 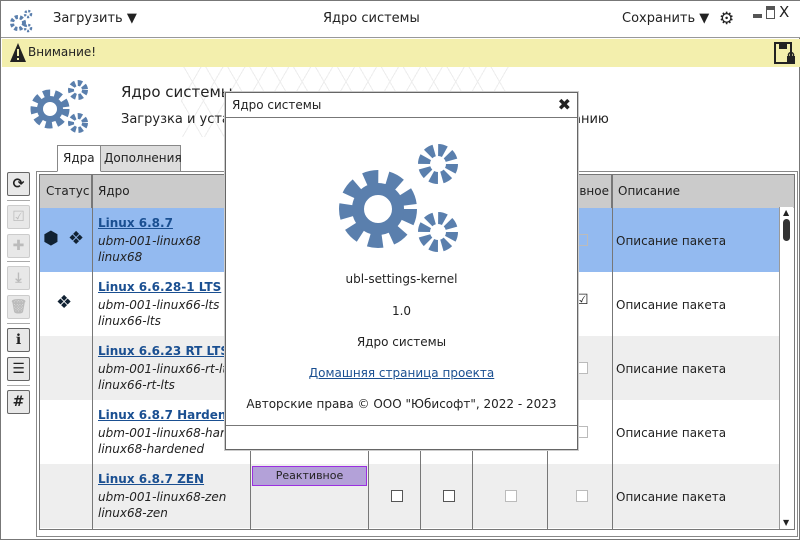 What do you see at coordinates (62, 52) in the screenshot?
I see `warning-text: Внимание!` at bounding box center [62, 52].